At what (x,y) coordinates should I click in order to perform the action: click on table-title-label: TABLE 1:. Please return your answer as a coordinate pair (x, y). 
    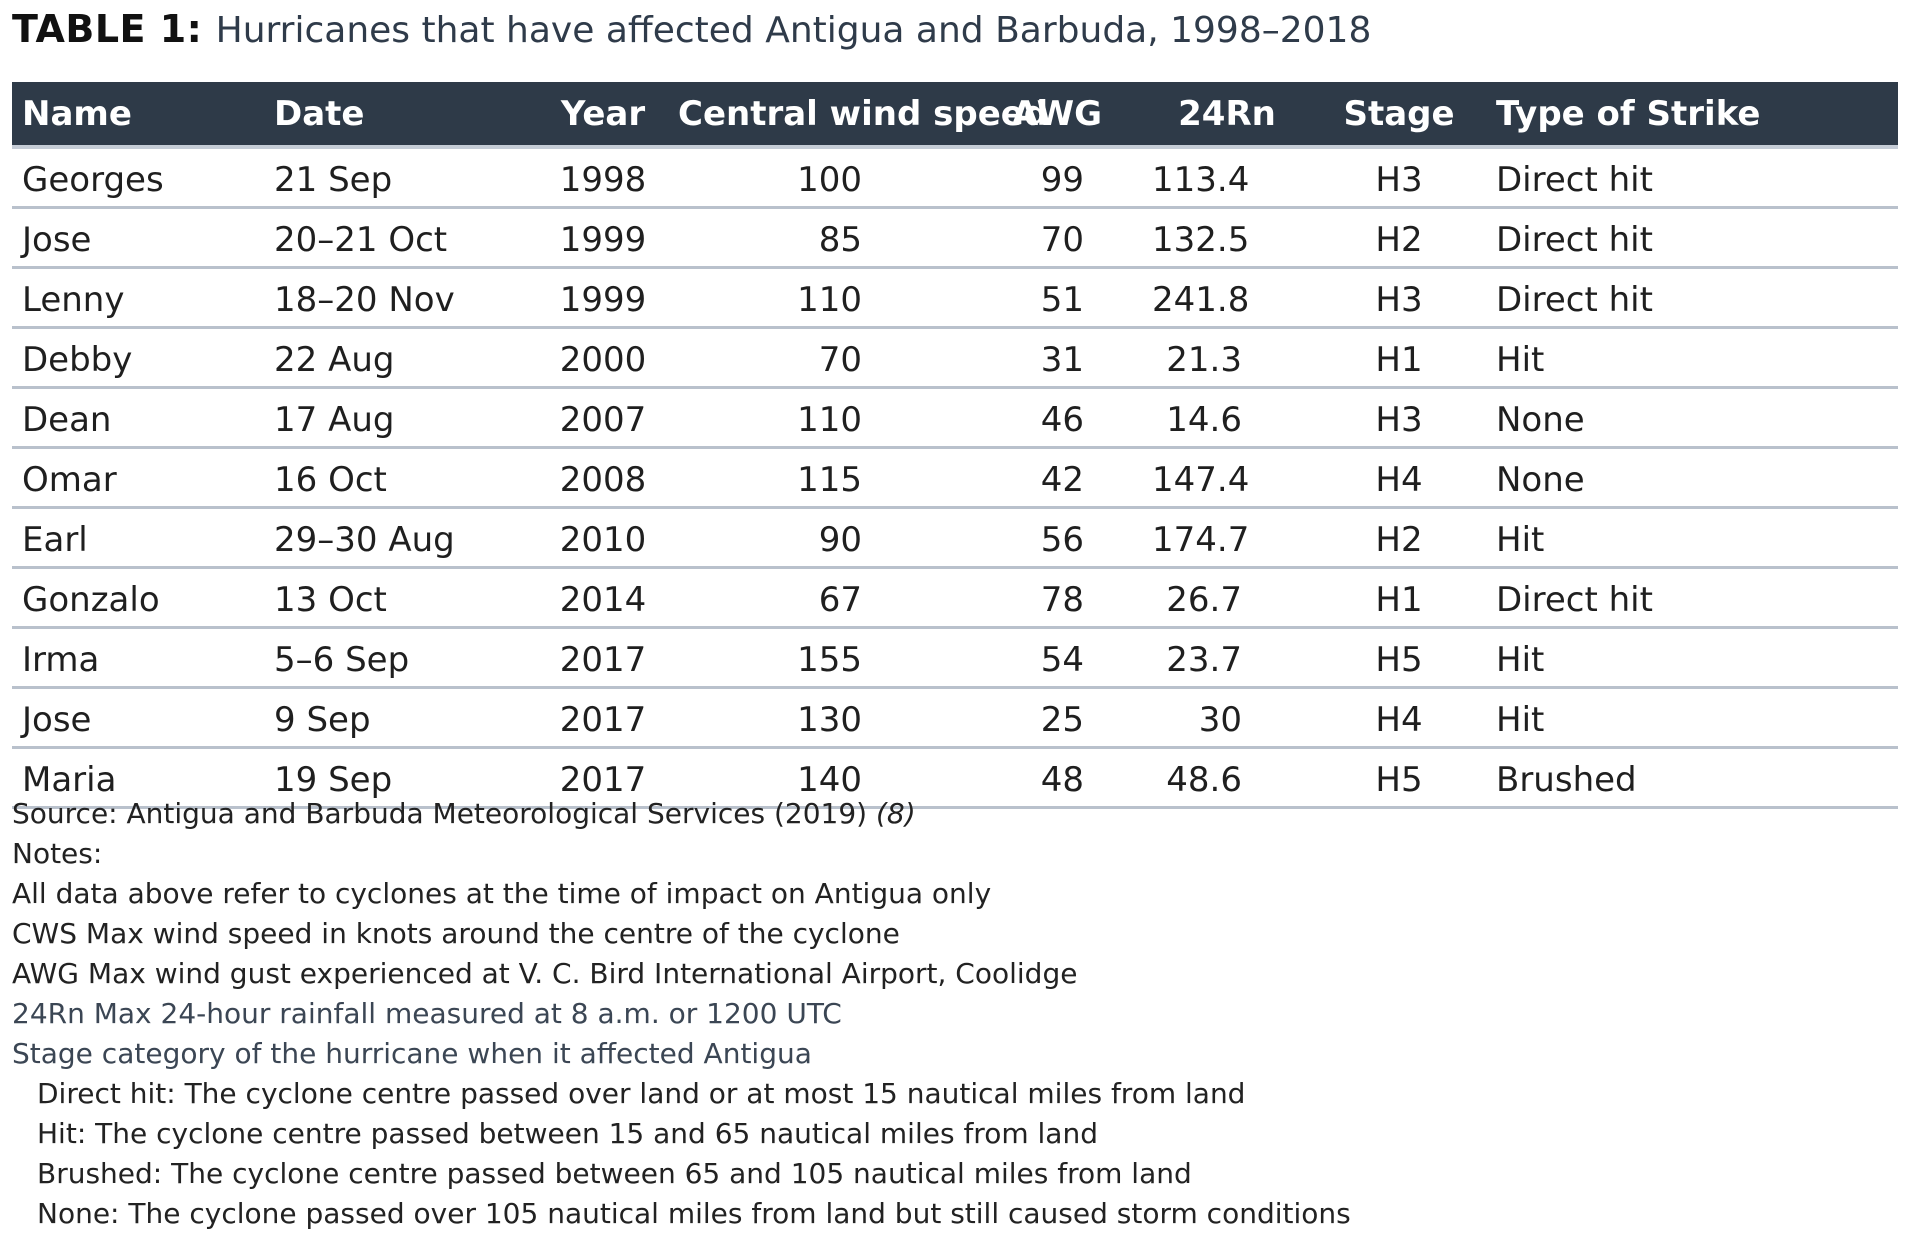
    Looking at the image, I should click on (107, 29).